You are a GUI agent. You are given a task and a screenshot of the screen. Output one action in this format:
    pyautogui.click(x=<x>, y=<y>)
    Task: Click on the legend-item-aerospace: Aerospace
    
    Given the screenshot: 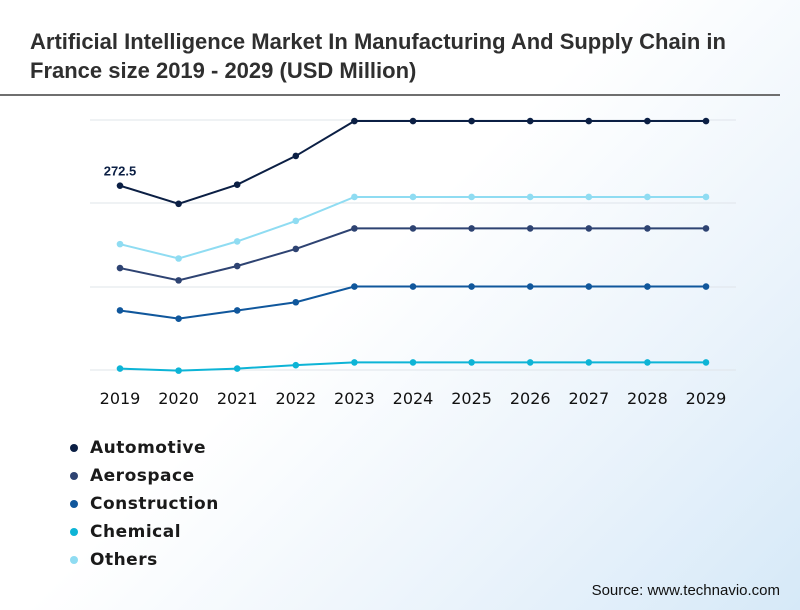 What is the action you would take?
    pyautogui.click(x=144, y=476)
    